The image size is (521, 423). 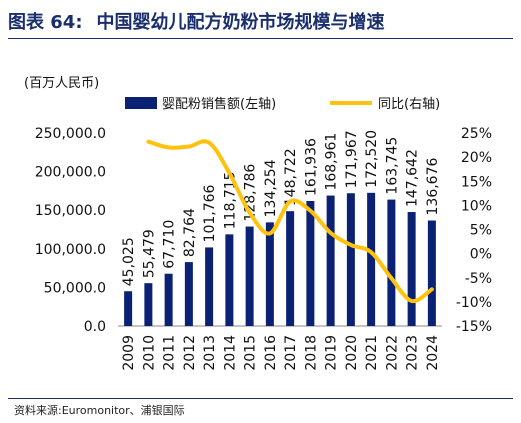 What do you see at coordinates (392, 353) in the screenshot?
I see `x-axis-tick-label: 2022` at bounding box center [392, 353].